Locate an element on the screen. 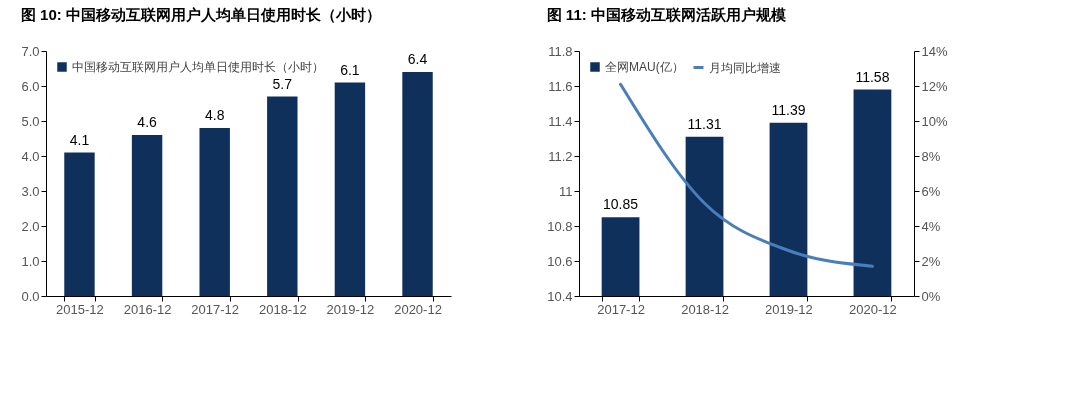 Image resolution: width=1080 pixels, height=399 pixels. data-label: 11.58 is located at coordinates (872, 76).